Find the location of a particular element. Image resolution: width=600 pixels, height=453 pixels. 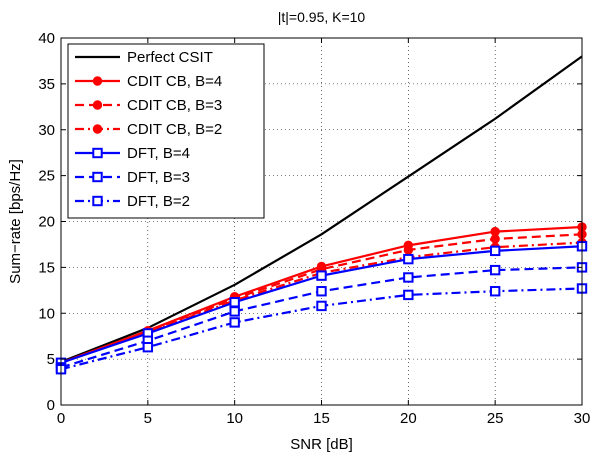

y-tick-label: 40 is located at coordinates (46, 38).